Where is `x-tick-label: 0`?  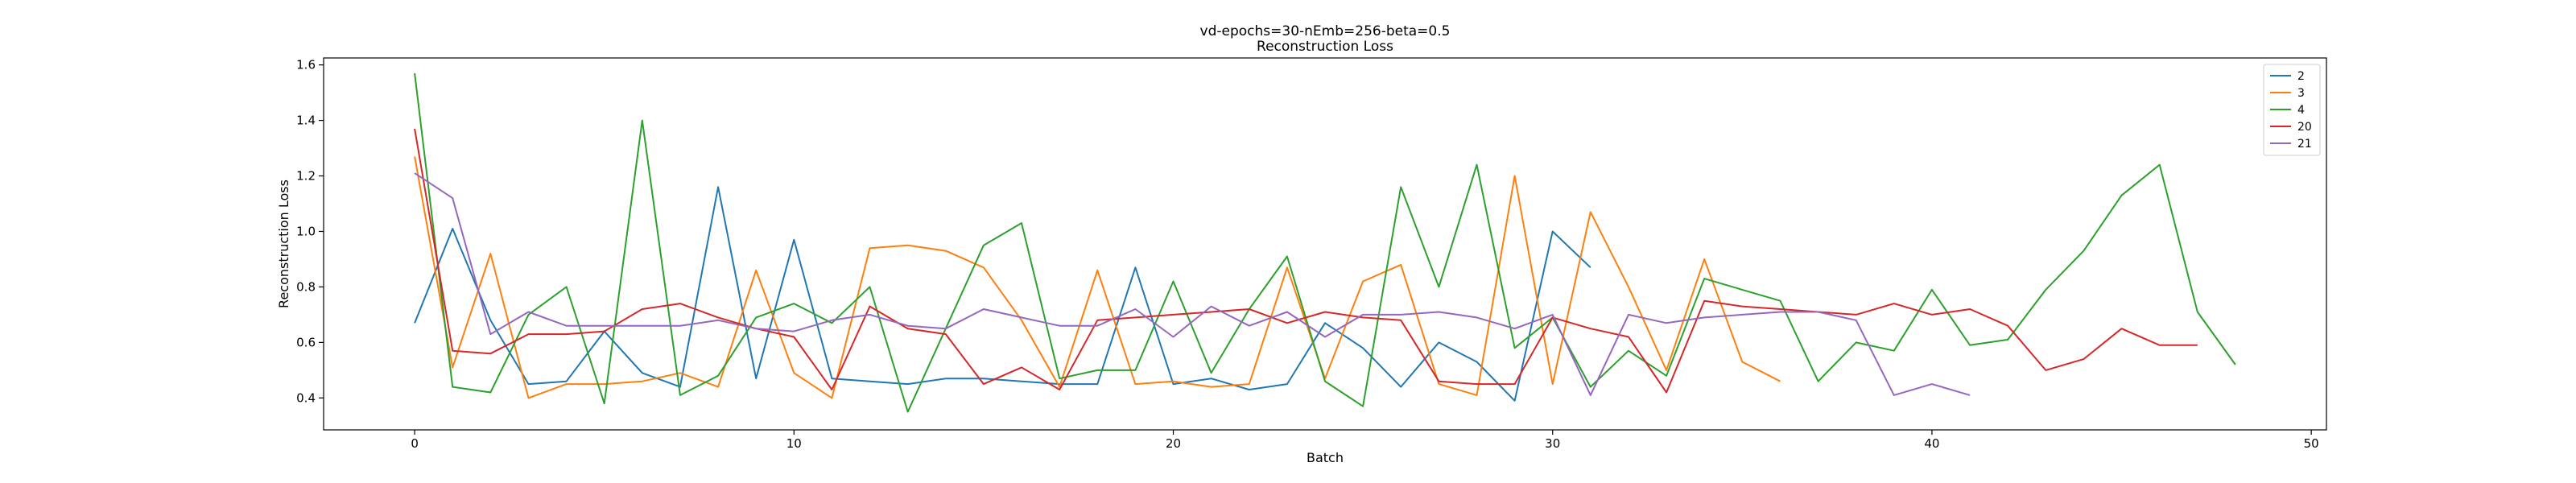
x-tick-label: 0 is located at coordinates (415, 443).